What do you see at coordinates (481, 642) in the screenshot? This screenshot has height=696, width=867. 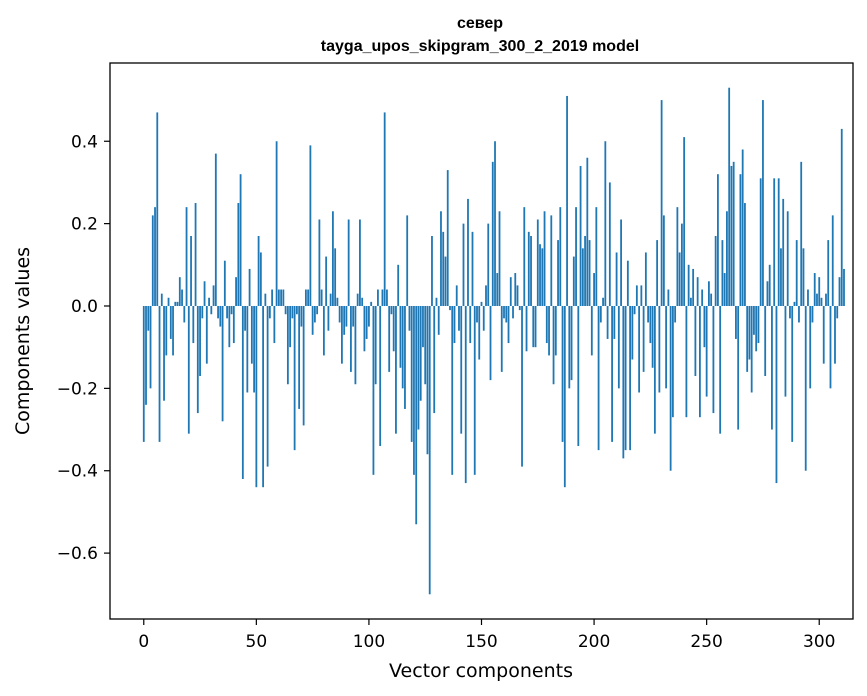 I see `x-tick-label: 150` at bounding box center [481, 642].